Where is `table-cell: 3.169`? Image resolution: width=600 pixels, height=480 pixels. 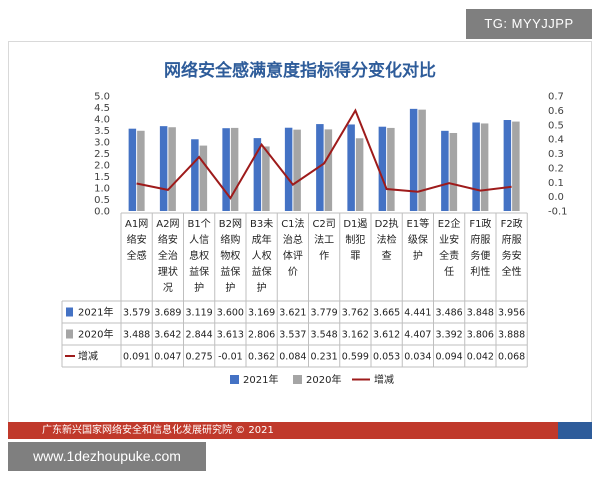
table-cell: 3.169 is located at coordinates (261, 313).